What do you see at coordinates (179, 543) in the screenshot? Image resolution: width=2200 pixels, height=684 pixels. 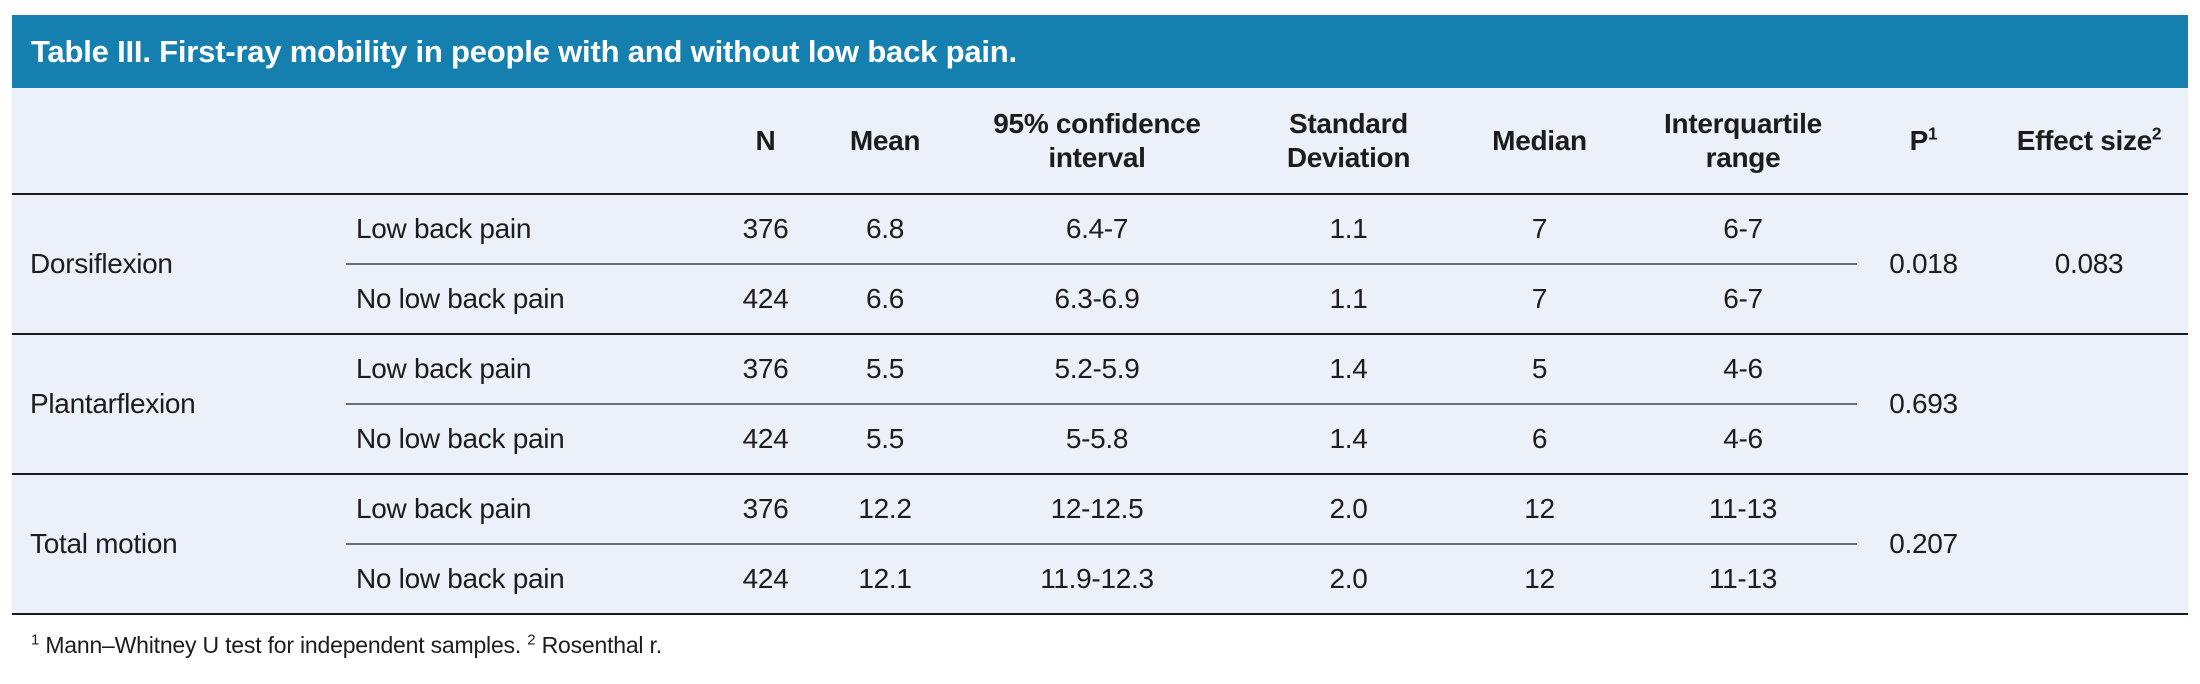 I see `row-group-label-total-motion: Total motion` at bounding box center [179, 543].